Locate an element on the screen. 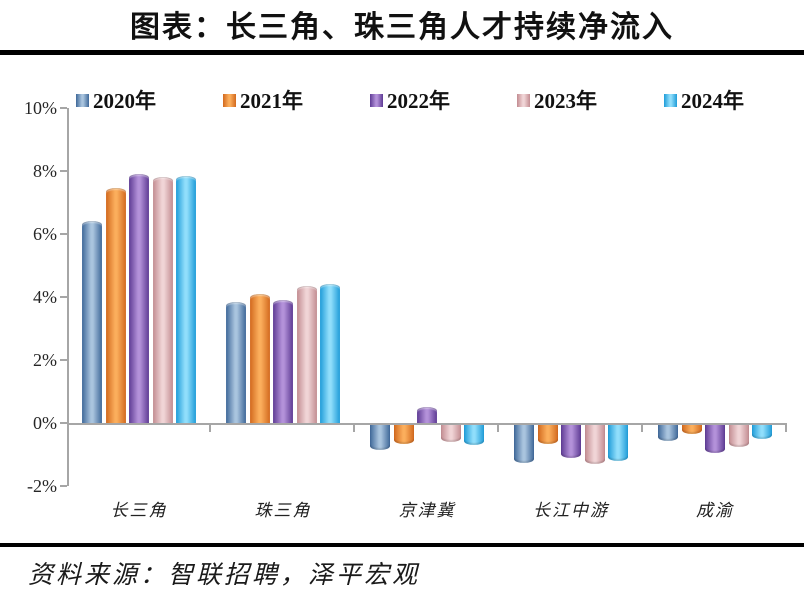 This screenshot has height=600, width=804. legend-label: 2023年 is located at coordinates (565, 101).